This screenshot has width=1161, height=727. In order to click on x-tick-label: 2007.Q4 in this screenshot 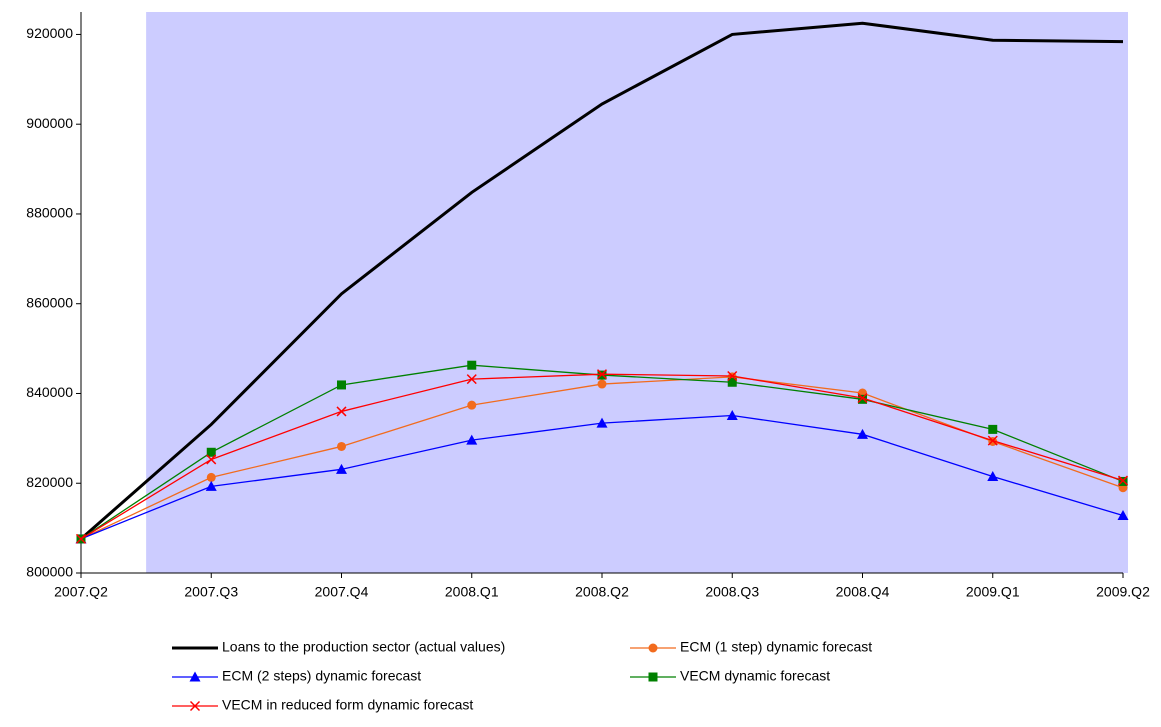, I will do `click(342, 592)`.